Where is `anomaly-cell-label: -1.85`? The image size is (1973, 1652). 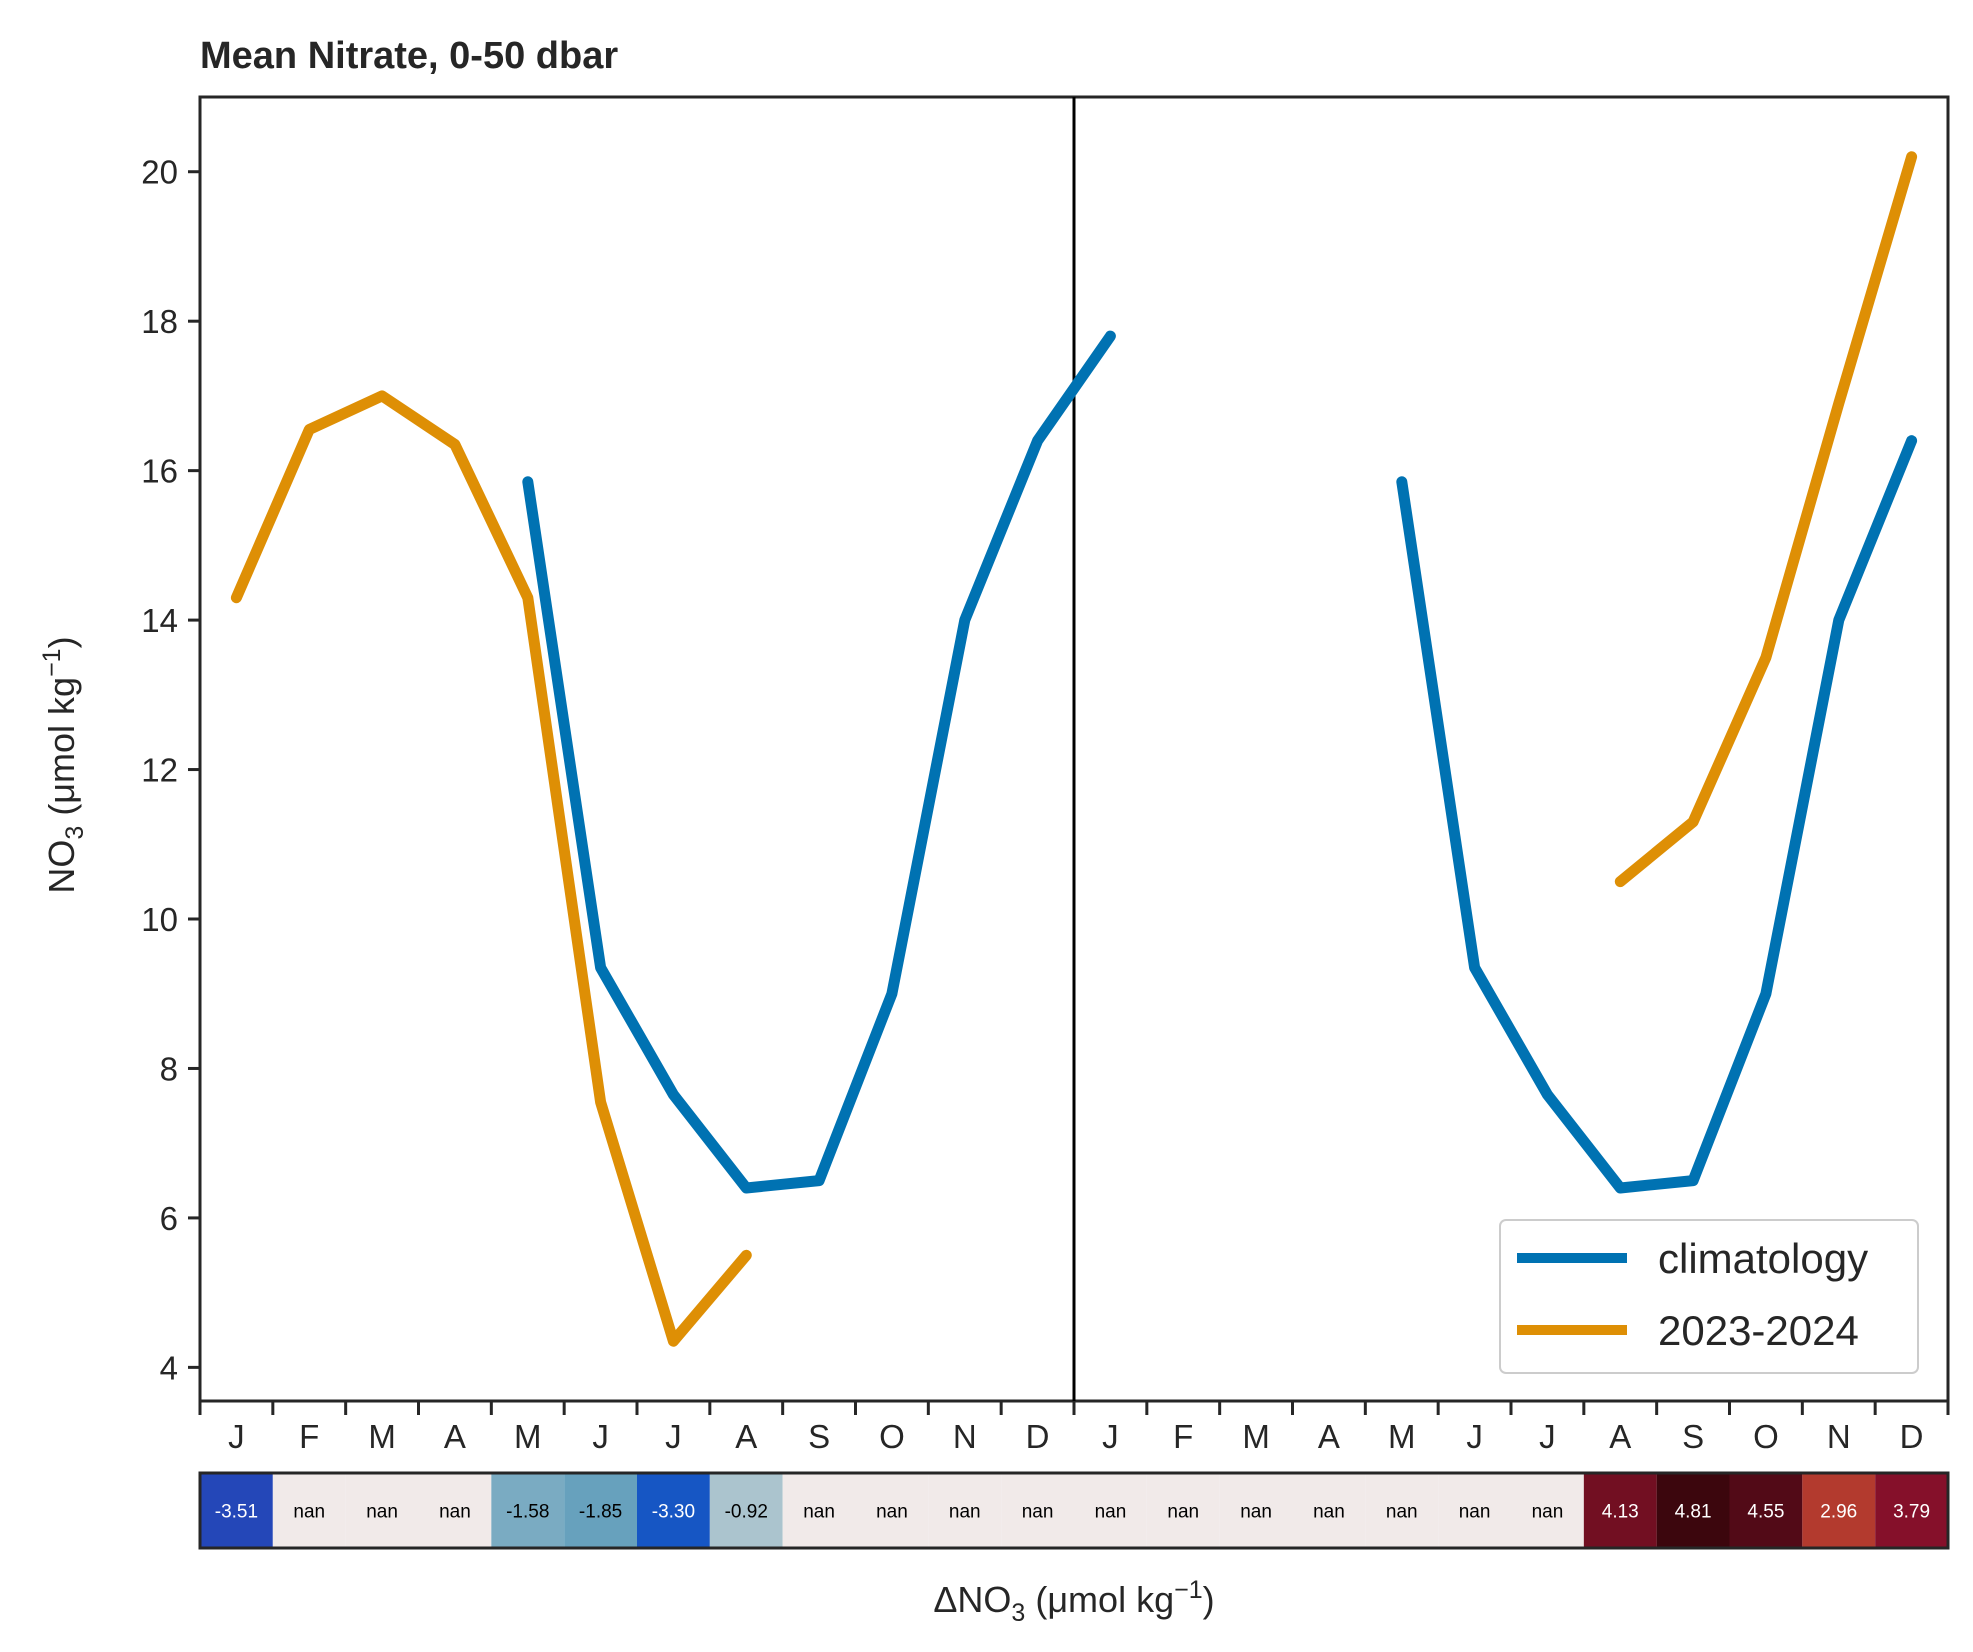
anomaly-cell-label: -1.85 is located at coordinates (600, 1512).